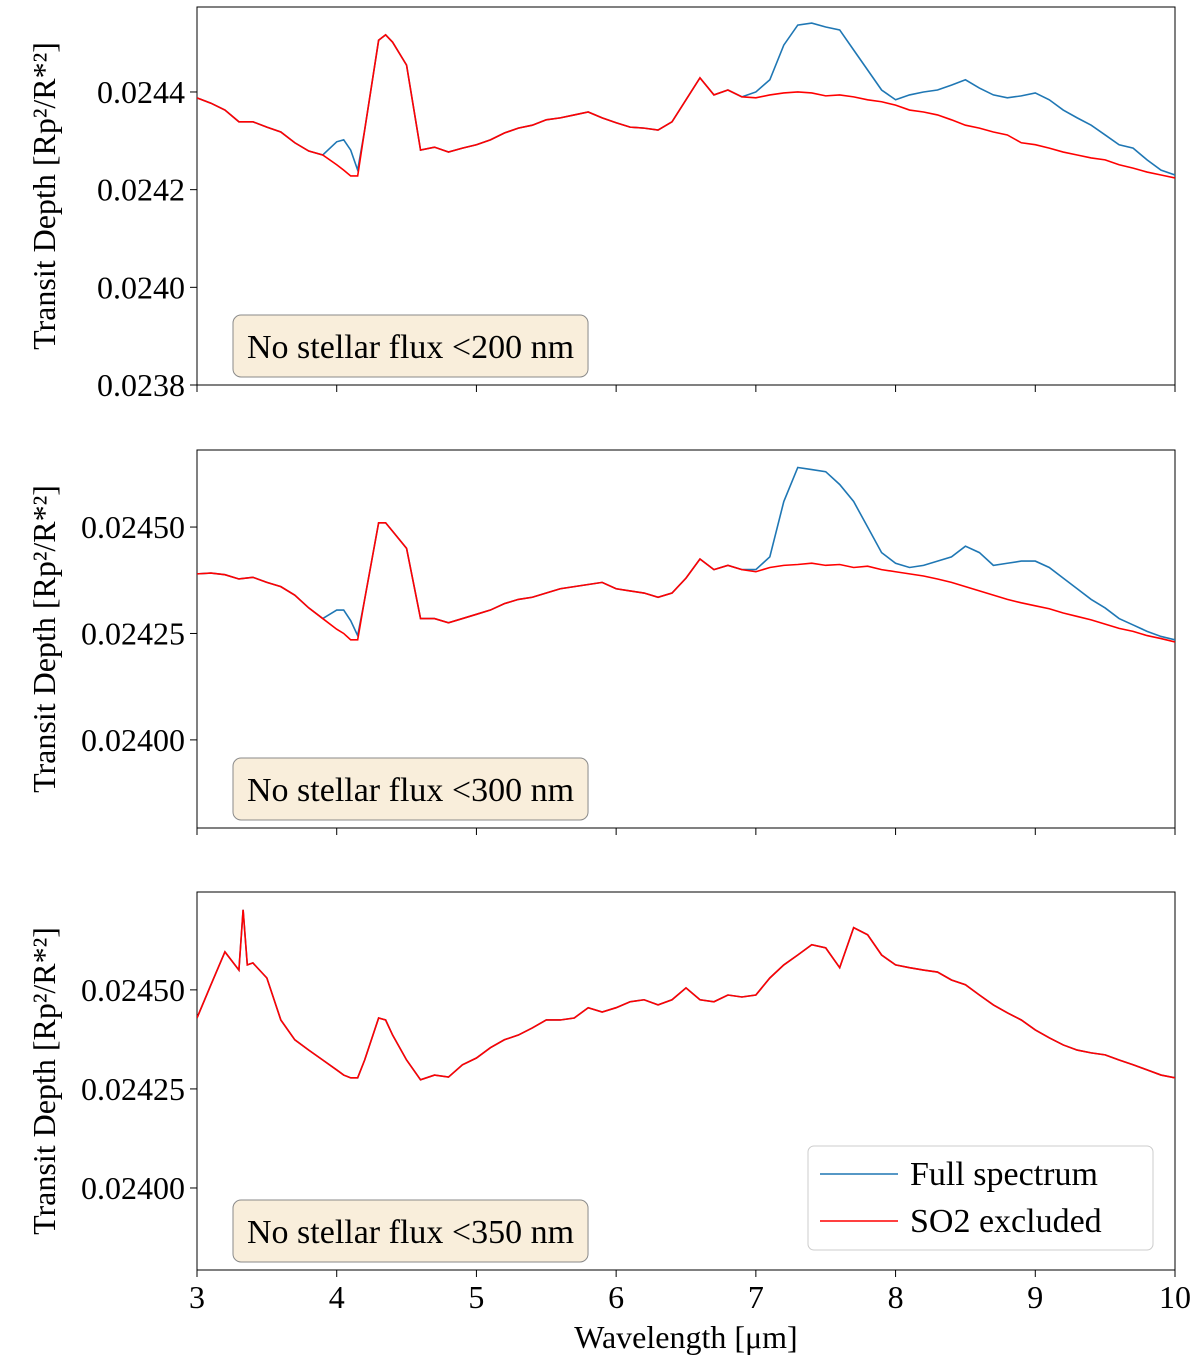  I want to click on annotation: No stellar flux <300 nm, so click(410, 789).